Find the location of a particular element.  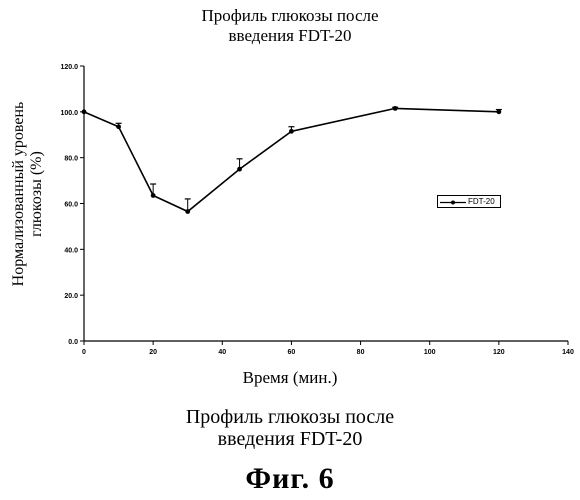

legend-label: FDT-20 is located at coordinates (481, 201).